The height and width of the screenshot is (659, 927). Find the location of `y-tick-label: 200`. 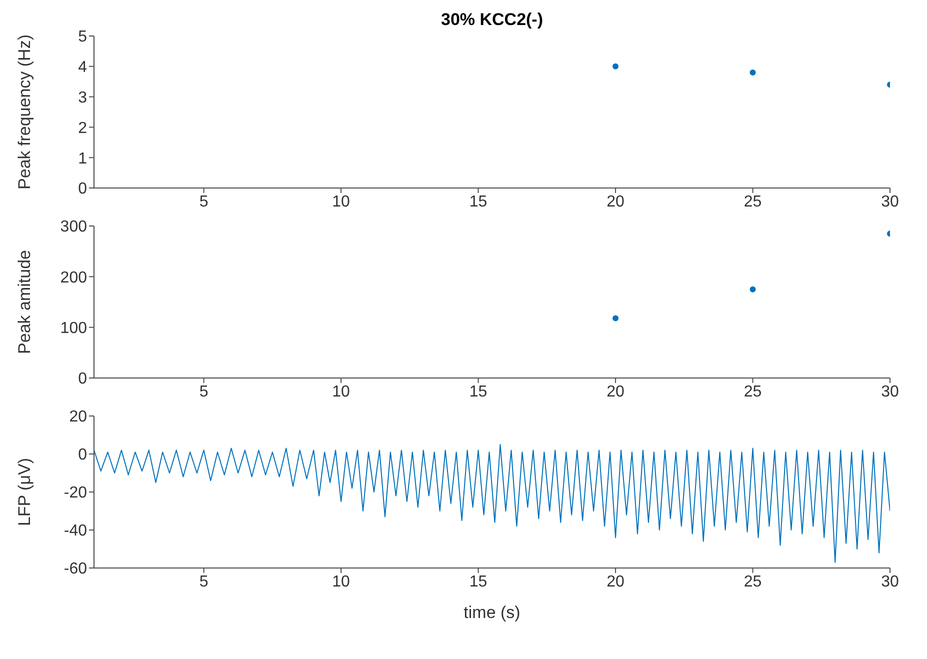

y-tick-label: 200 is located at coordinates (74, 277).